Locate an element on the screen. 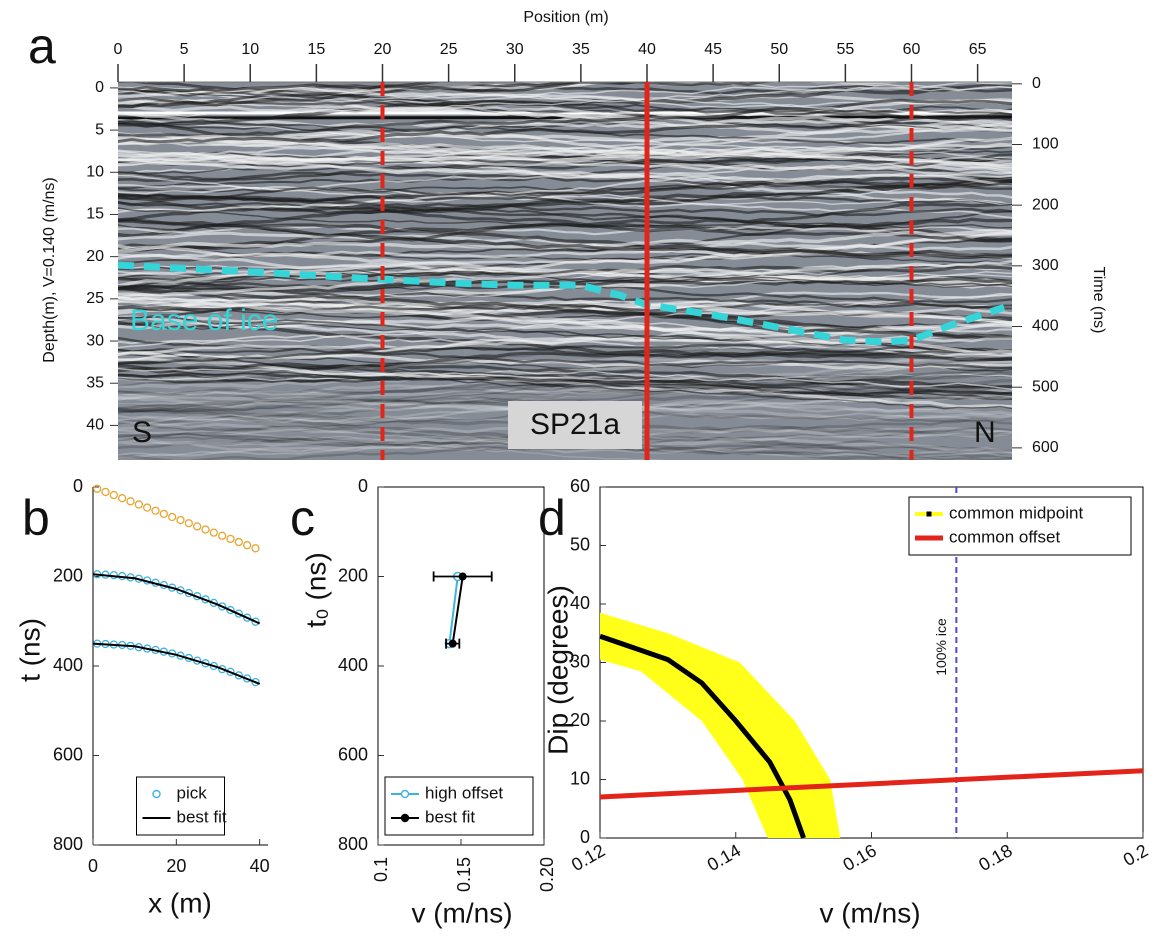 The image size is (1162, 941). y2-axis-label: Time (ns) is located at coordinates (1098, 300).